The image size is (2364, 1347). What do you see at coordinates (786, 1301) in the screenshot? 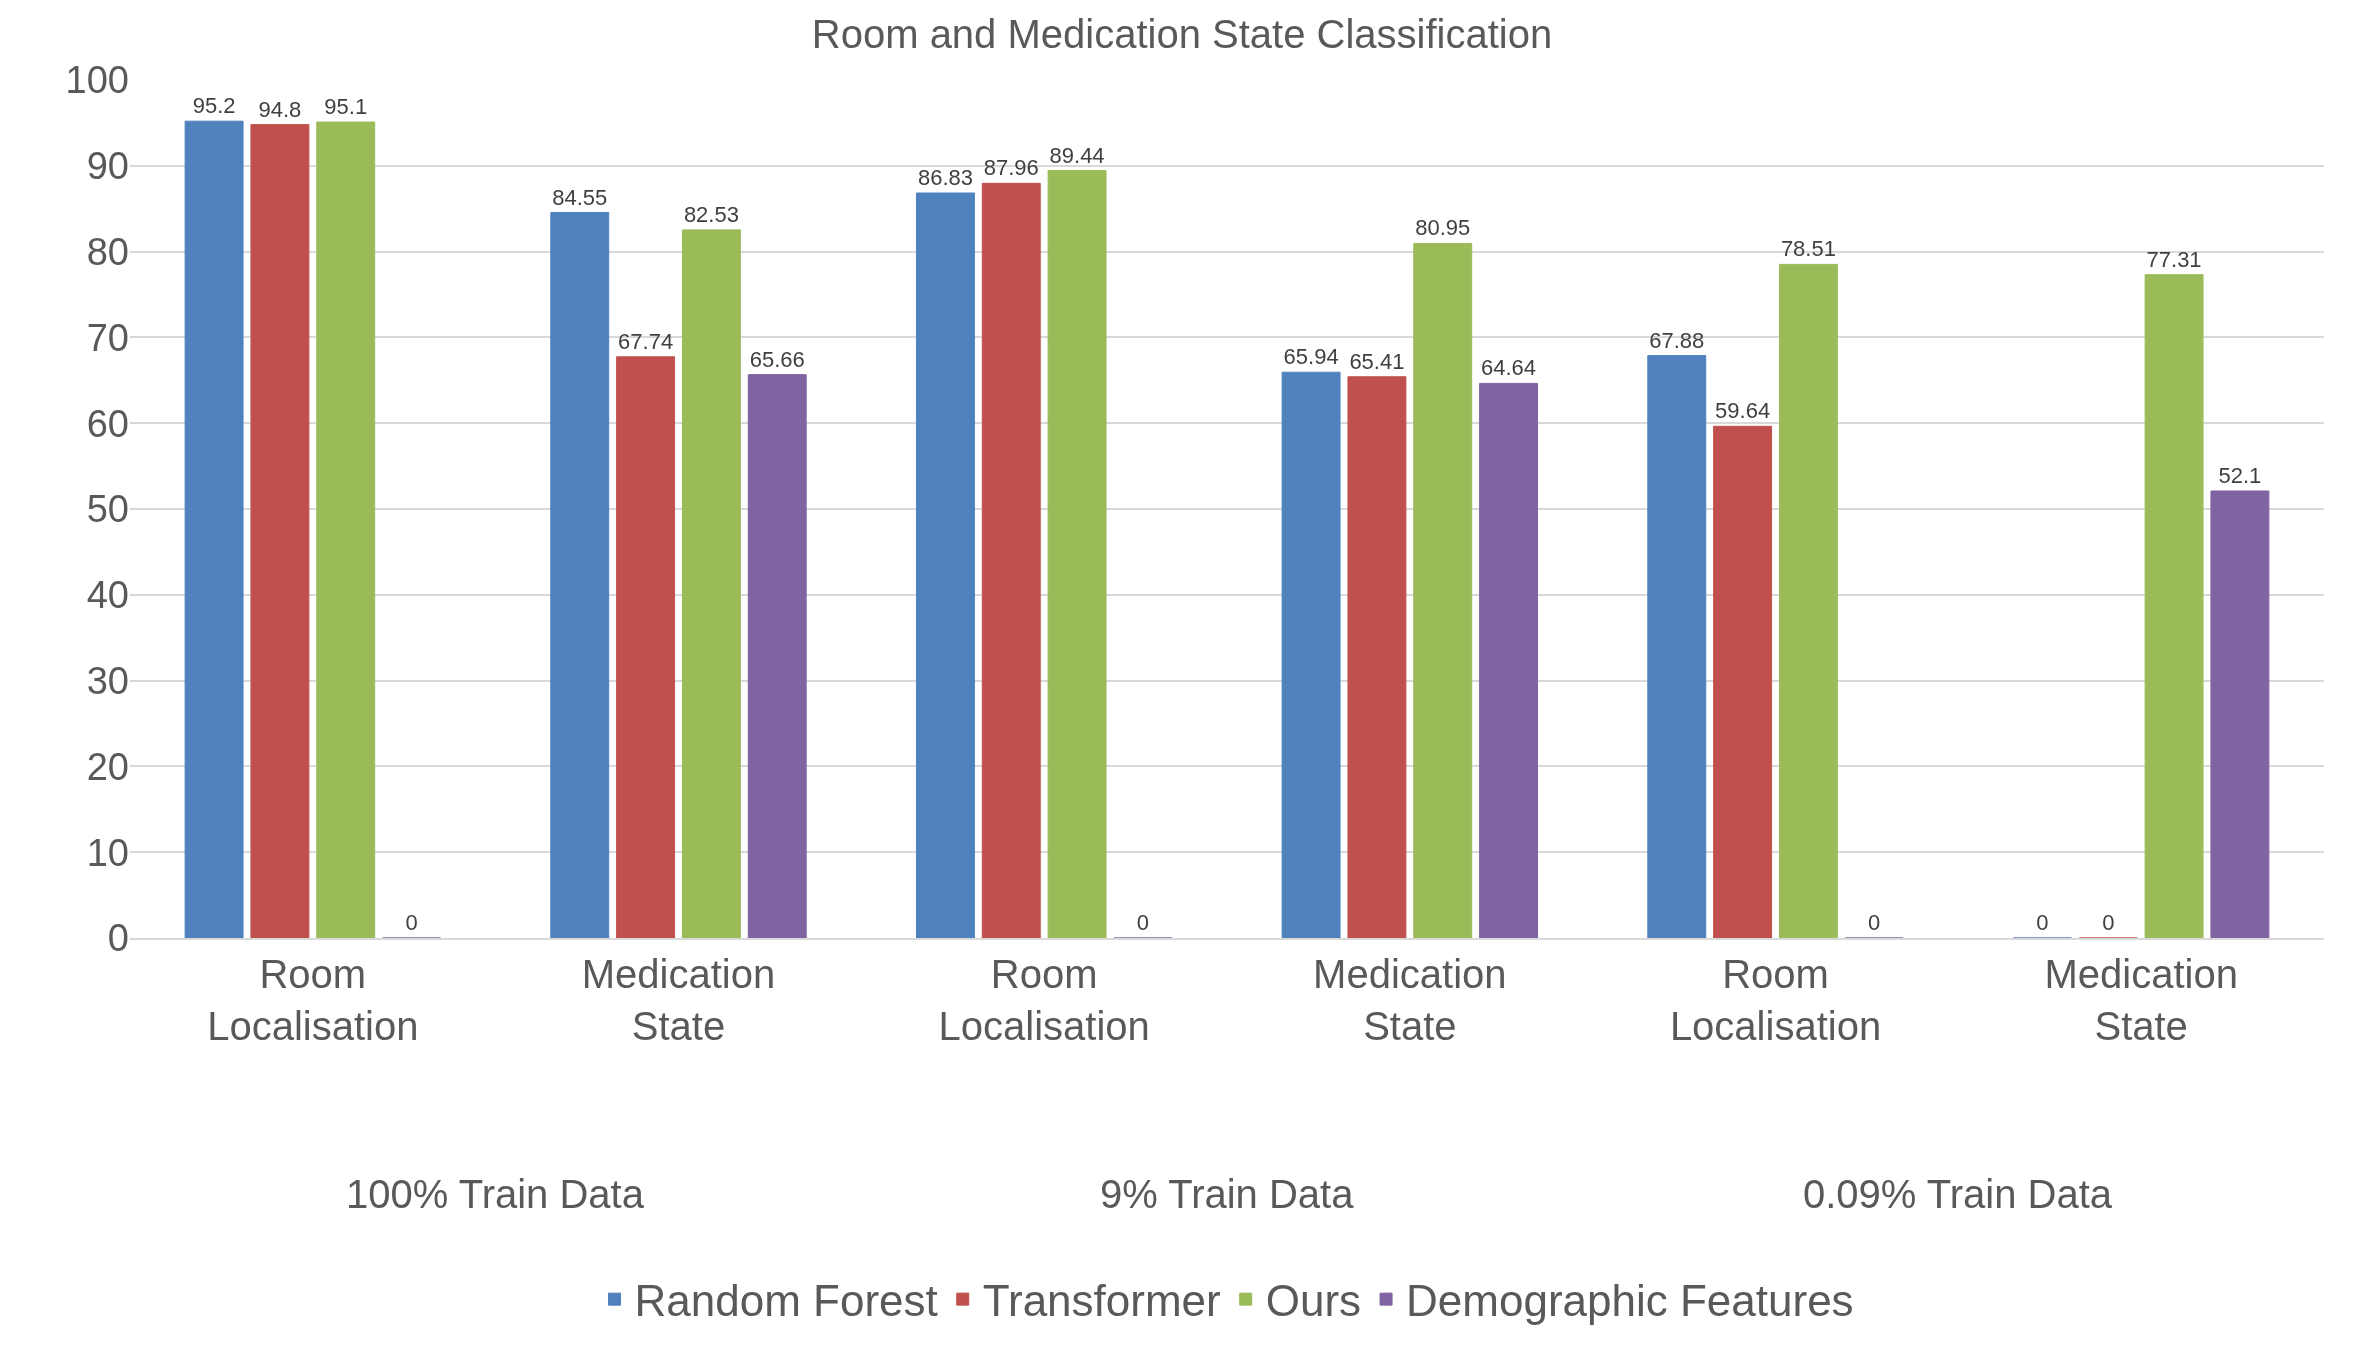
I see `legend-label: Random Forest` at bounding box center [786, 1301].